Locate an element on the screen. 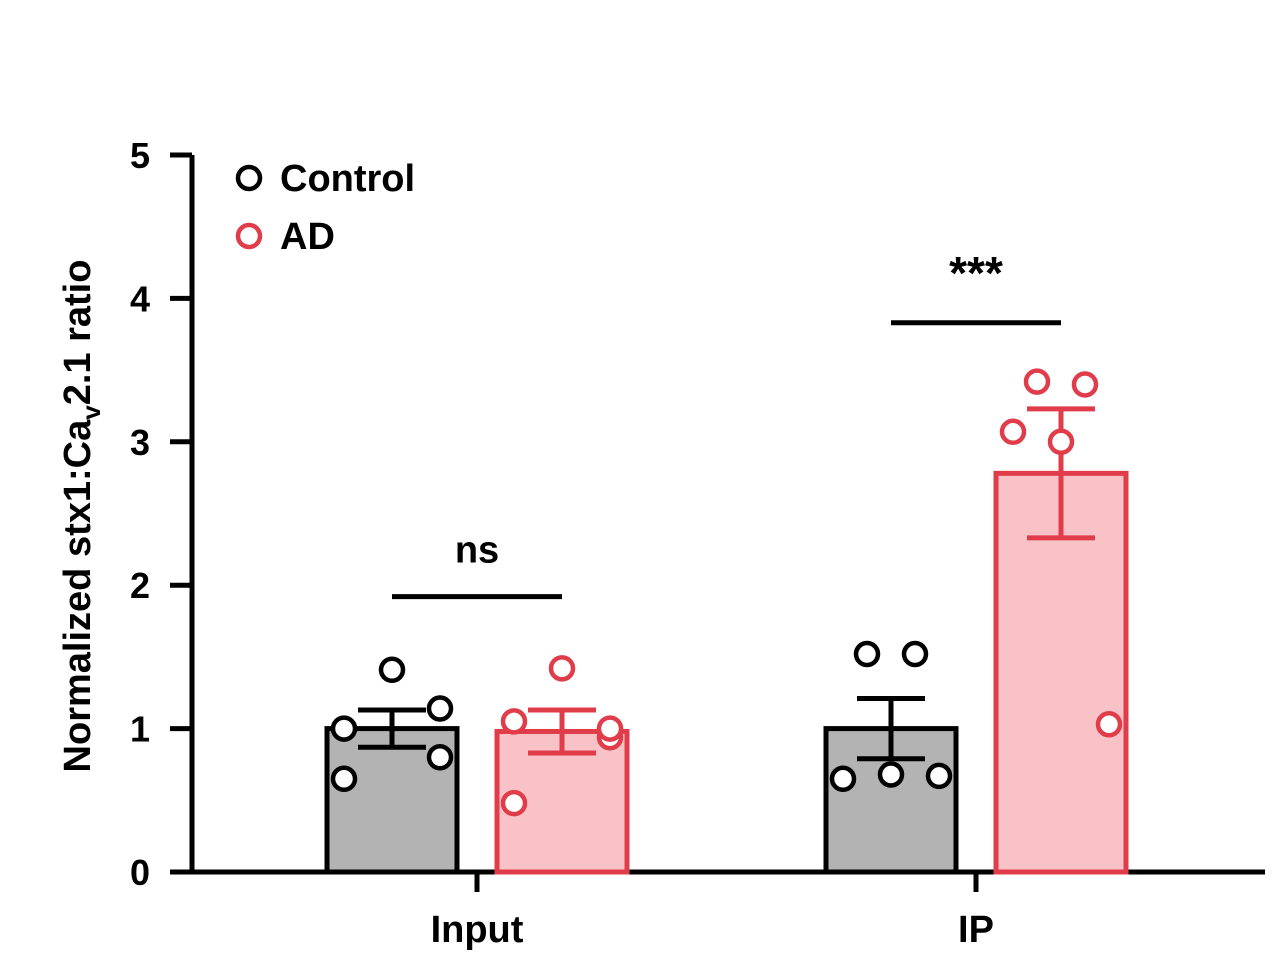 The image size is (1287, 970). x-tick-label: IP is located at coordinates (976, 930).